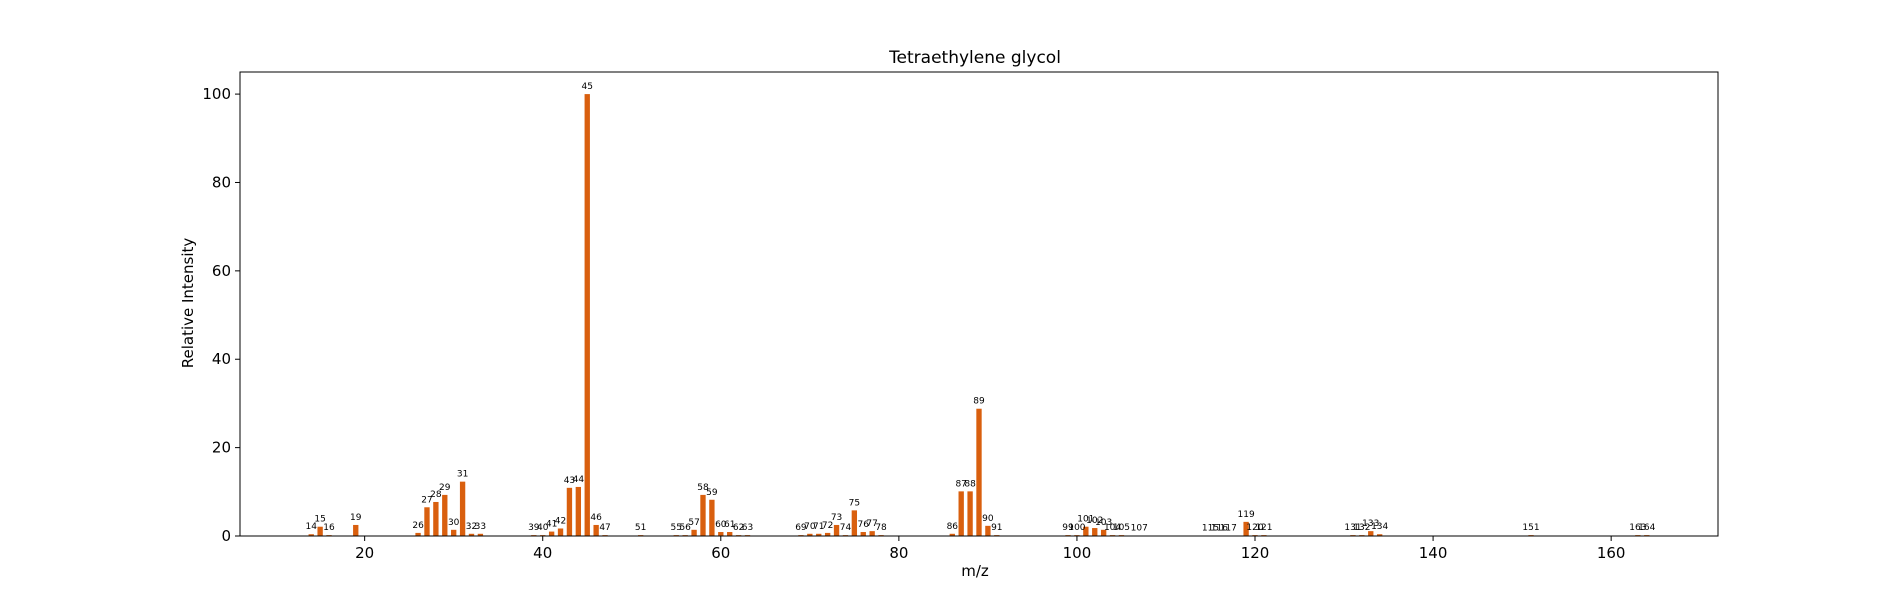 The image size is (1900, 600). Describe the element at coordinates (221, 271) in the screenshot. I see `y-tick-label: 60` at that location.